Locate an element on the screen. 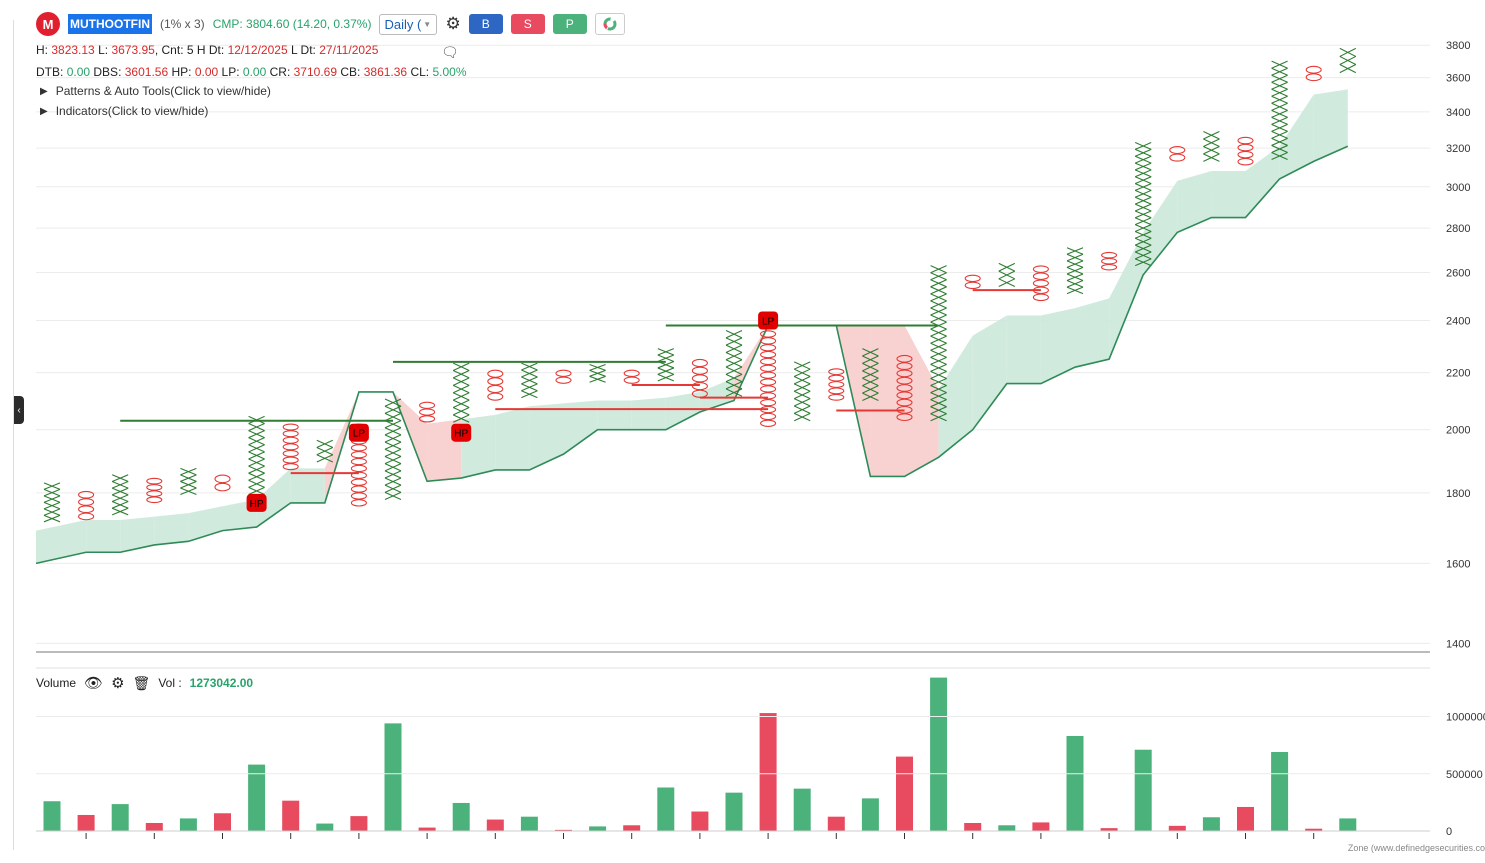 This screenshot has width=1485, height=863. pattern-markers: HP LP HP LP is located at coordinates (512, 411).